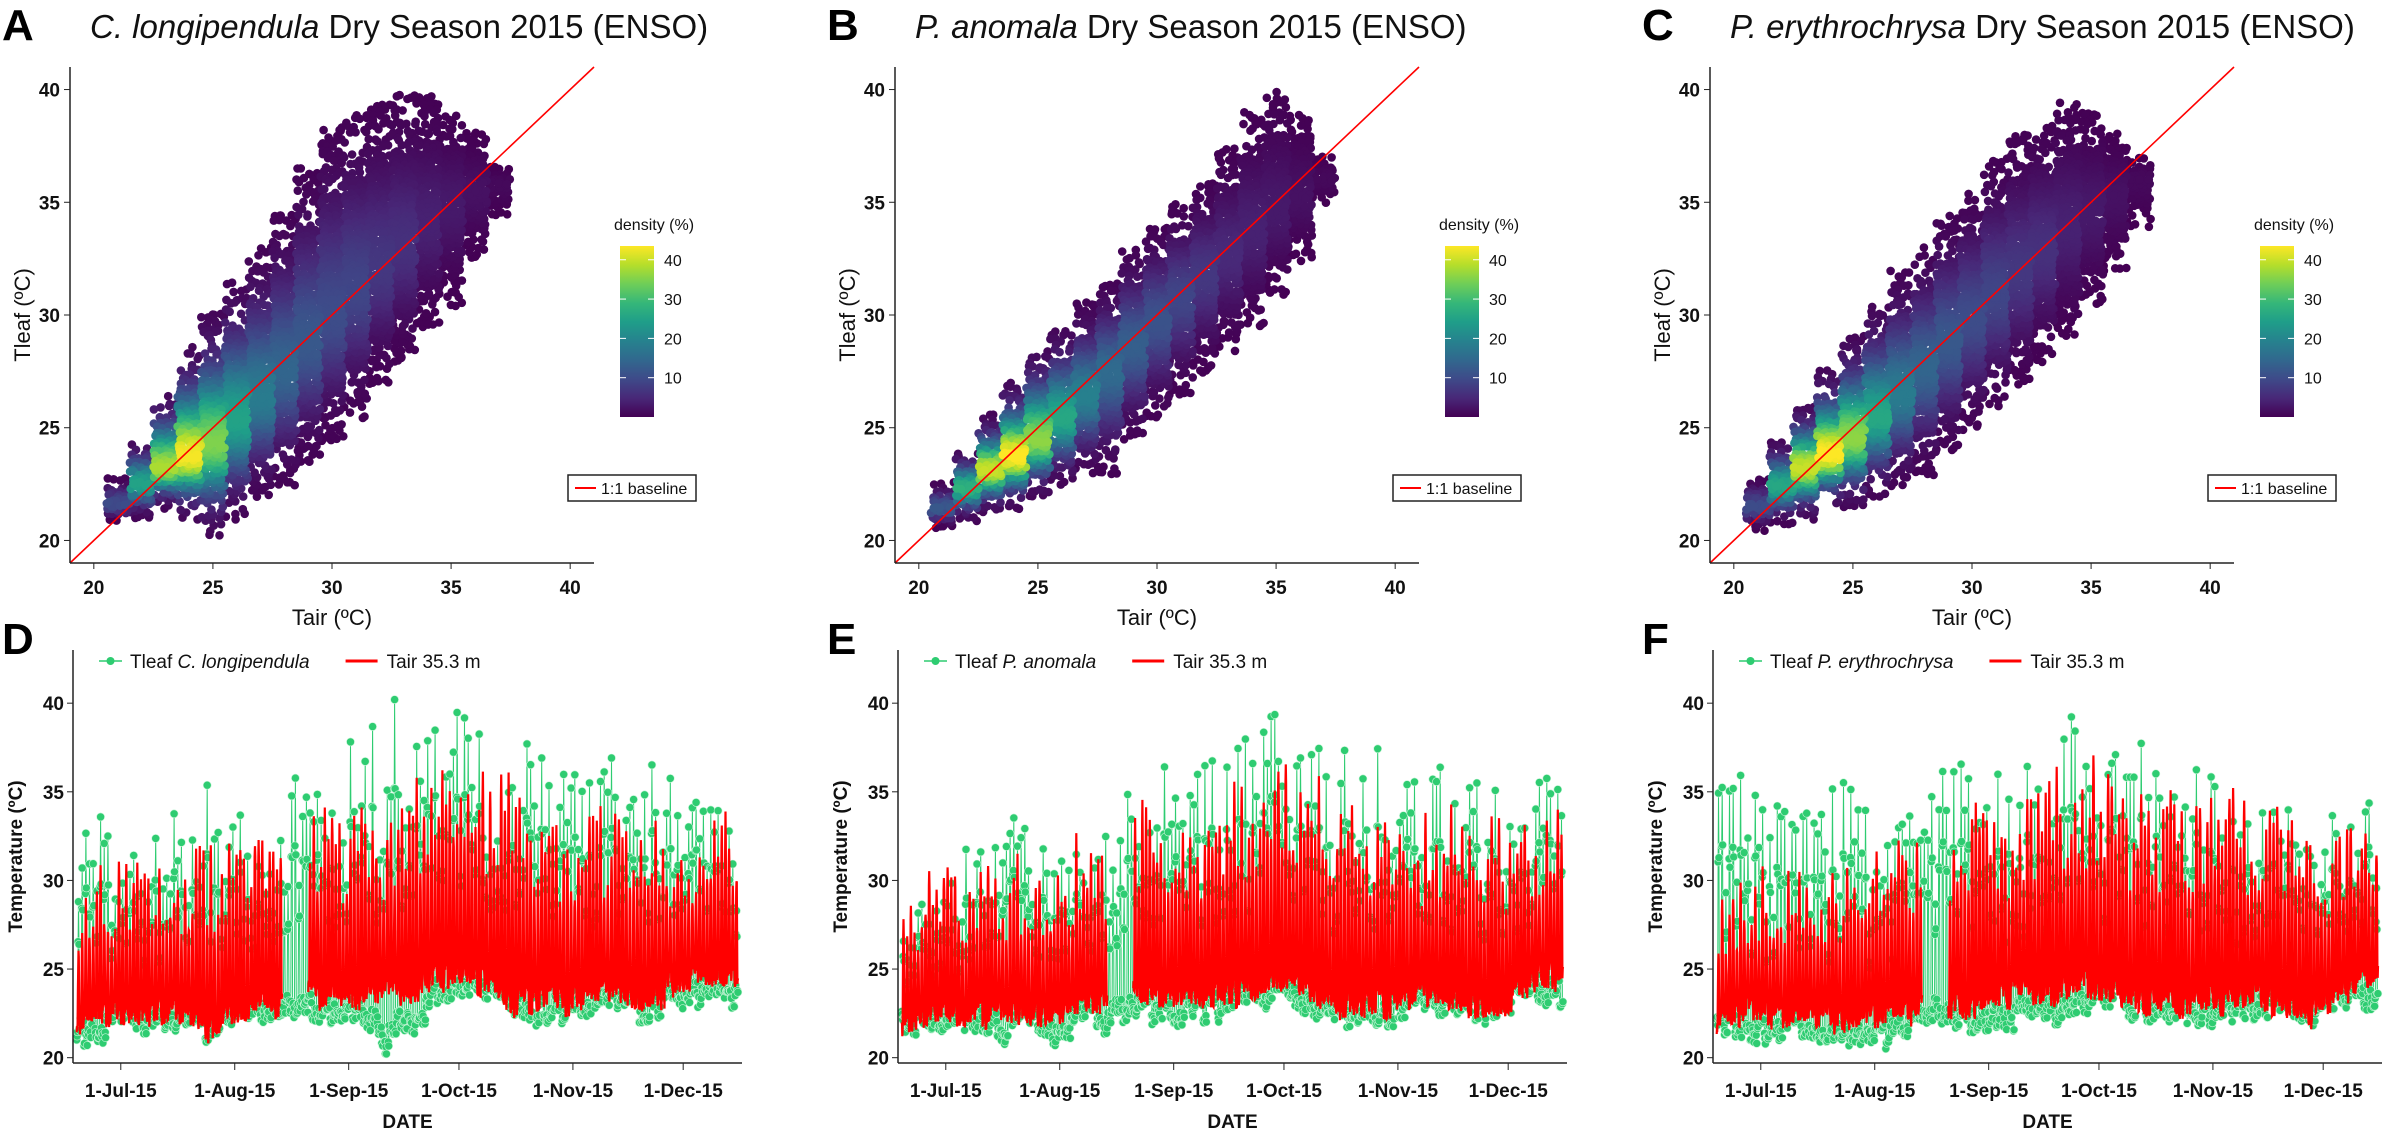  I want to click on x-tick-label: 25, so click(213, 588).